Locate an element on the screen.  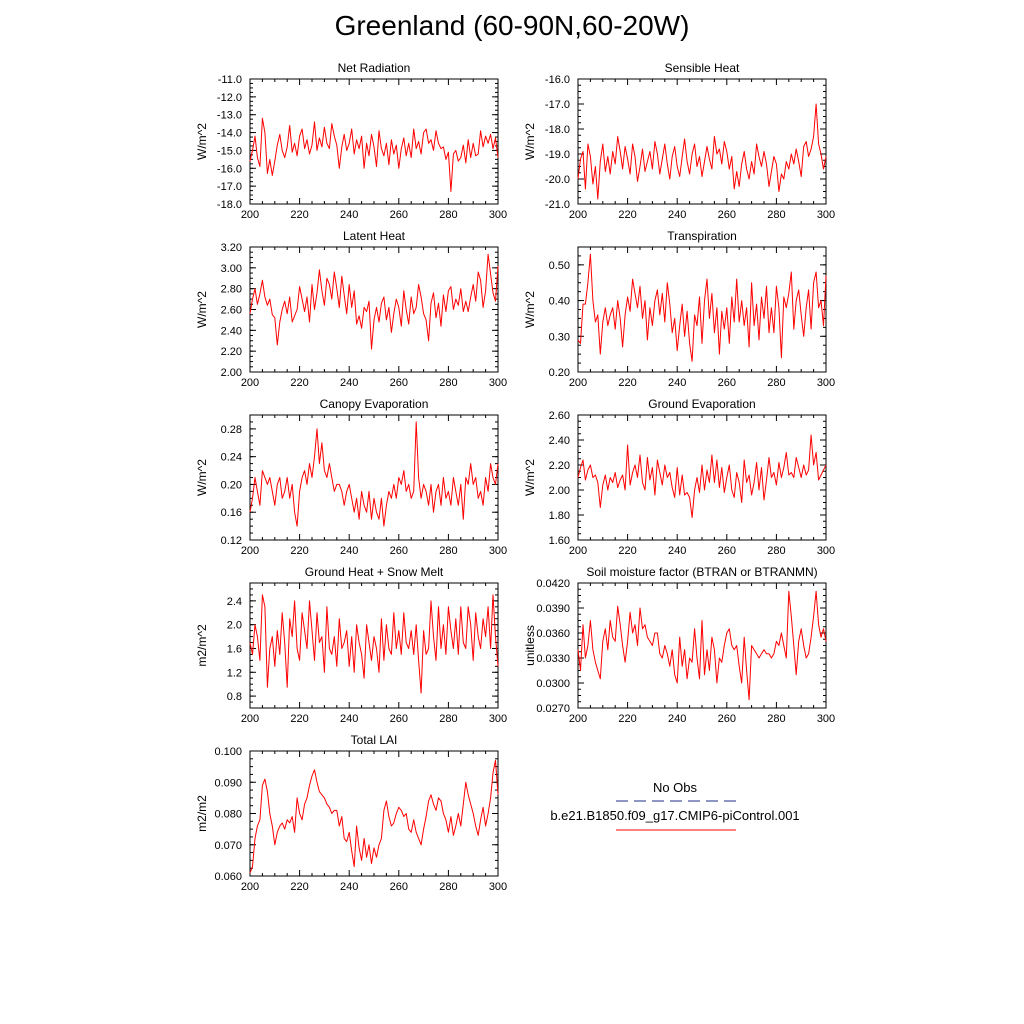
y-tick-label: 1.60 is located at coordinates (559, 541).